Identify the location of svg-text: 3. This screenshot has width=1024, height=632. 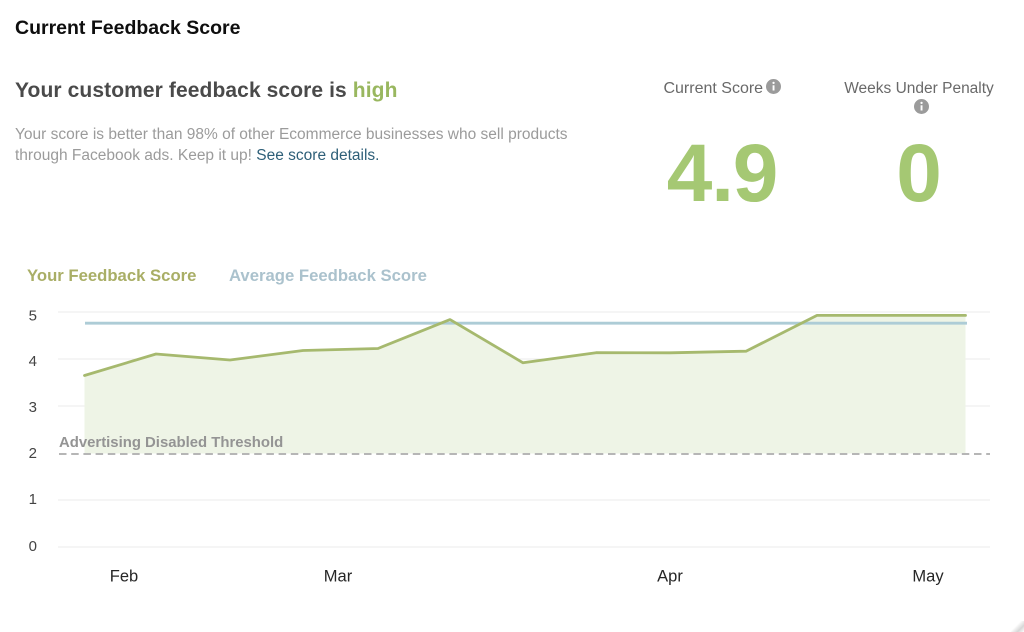
(33, 407).